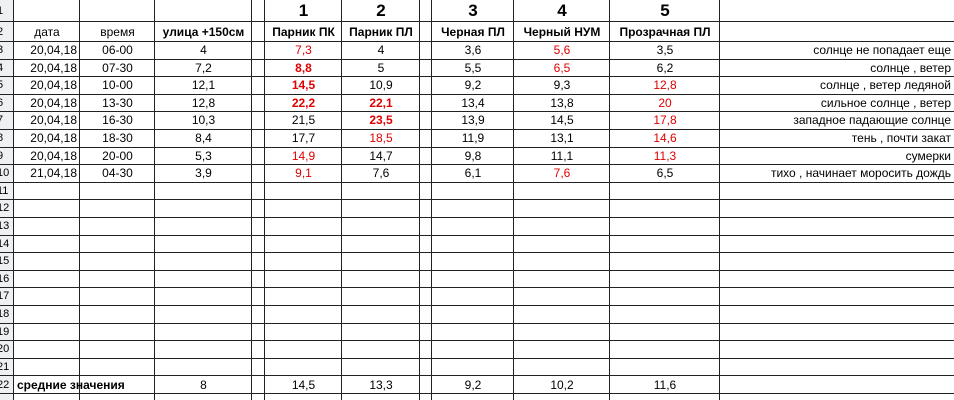 The image size is (954, 400). Describe the element at coordinates (562, 385) in the screenshot. I see `average-value: 10,2` at that location.